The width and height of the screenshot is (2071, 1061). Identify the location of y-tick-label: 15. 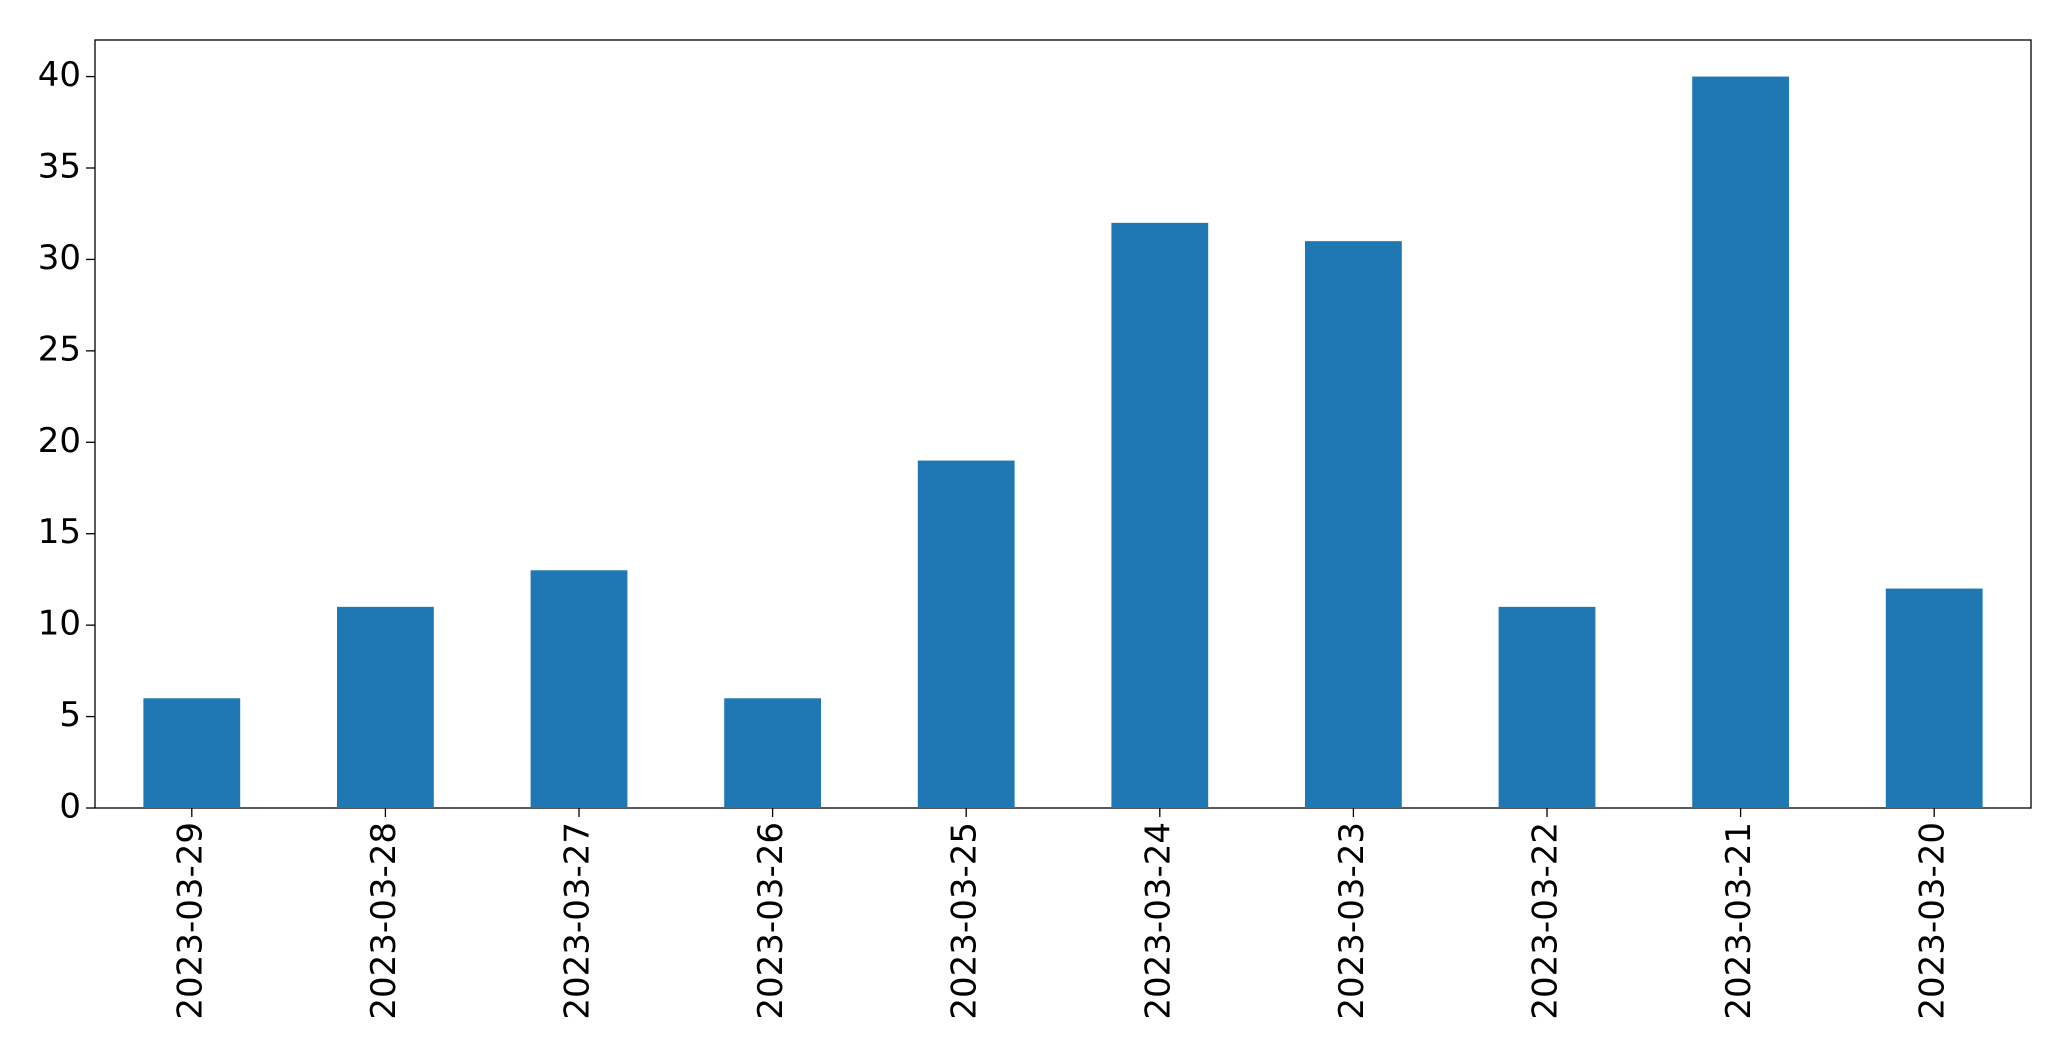
(59, 532).